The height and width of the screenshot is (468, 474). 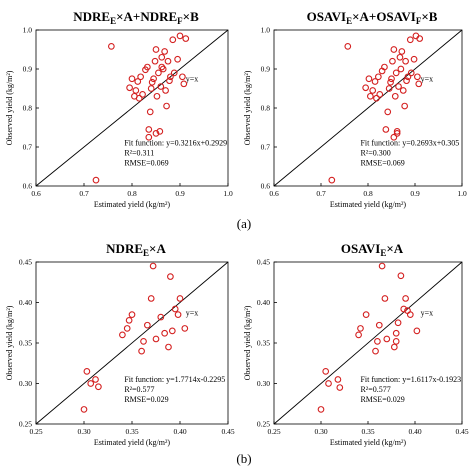 What do you see at coordinates (266, 69) in the screenshot?
I see `y-tick-label: 0.9` at bounding box center [266, 69].